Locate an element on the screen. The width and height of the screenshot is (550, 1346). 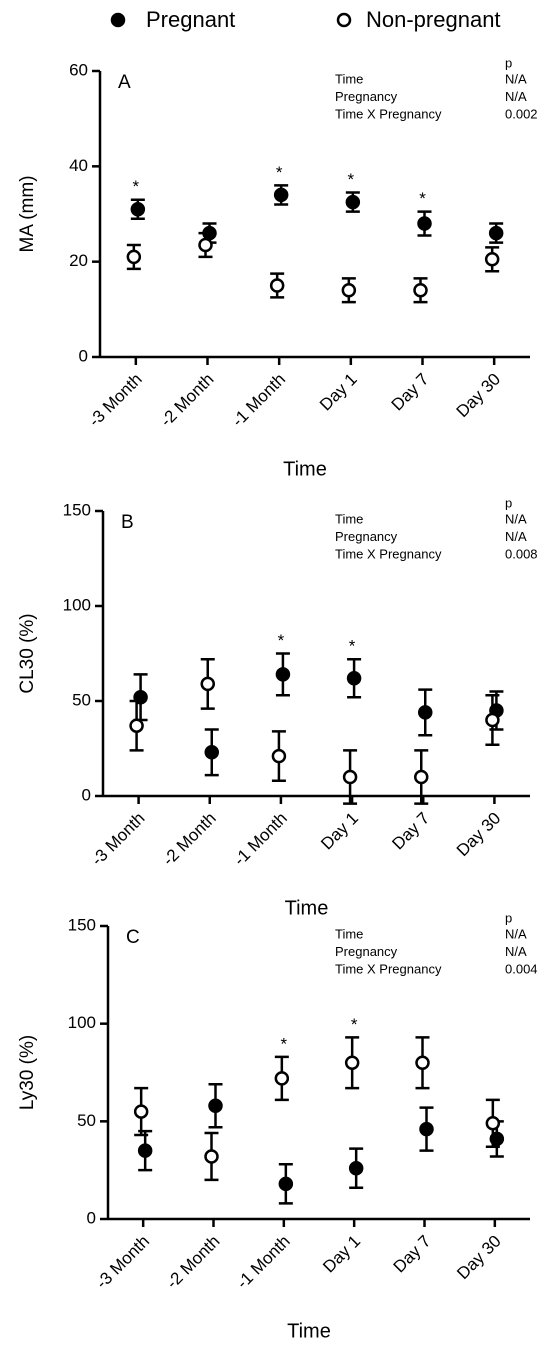
y-tick-label: 20 is located at coordinates (78, 260).